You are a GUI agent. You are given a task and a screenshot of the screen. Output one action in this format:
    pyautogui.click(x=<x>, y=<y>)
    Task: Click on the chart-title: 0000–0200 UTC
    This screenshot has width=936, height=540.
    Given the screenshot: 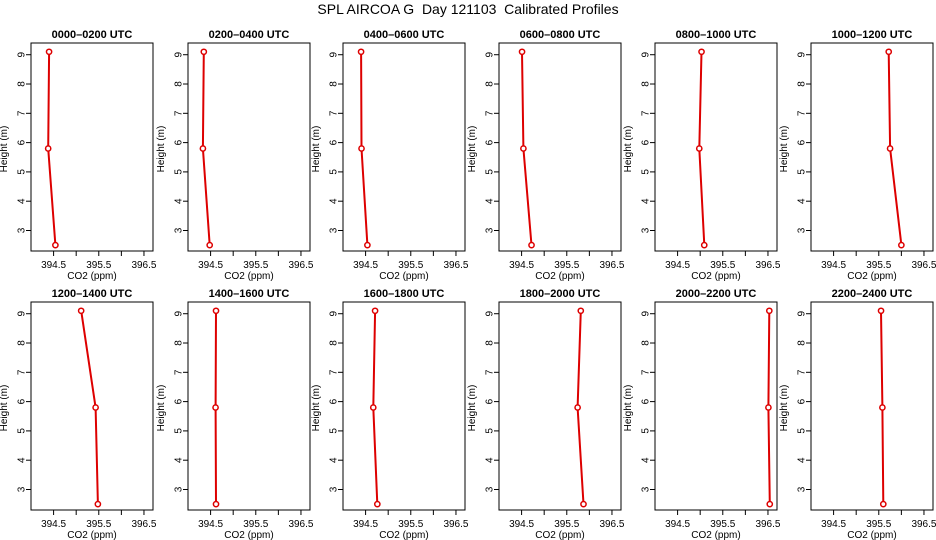 What is the action you would take?
    pyautogui.click(x=92, y=35)
    